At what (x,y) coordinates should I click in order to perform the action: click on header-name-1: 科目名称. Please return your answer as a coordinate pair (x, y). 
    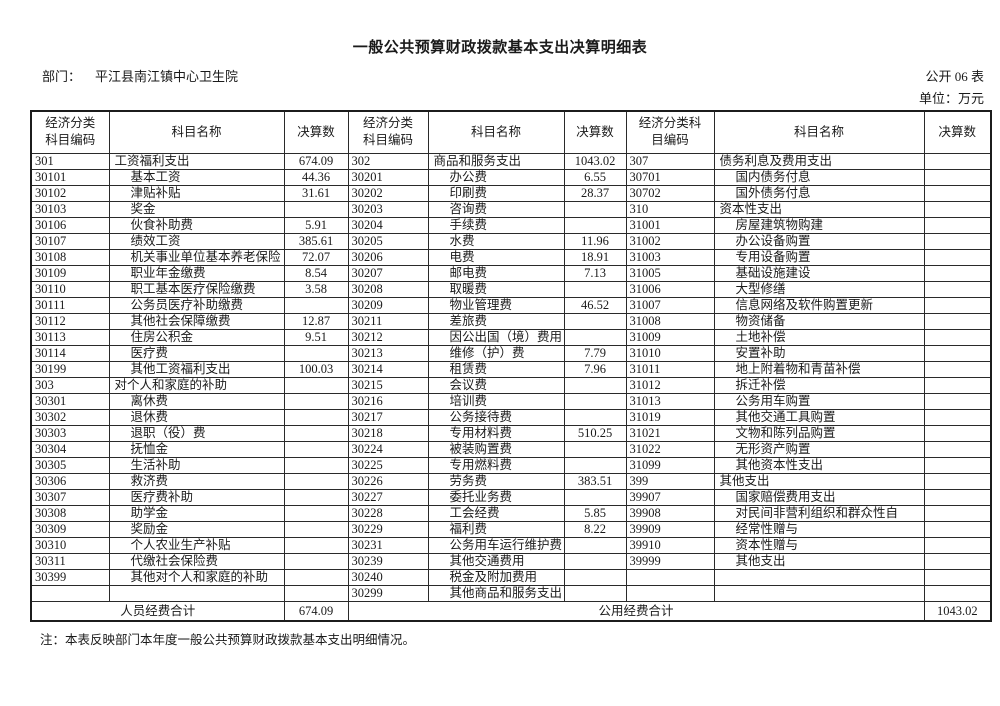
    Looking at the image, I should click on (196, 132).